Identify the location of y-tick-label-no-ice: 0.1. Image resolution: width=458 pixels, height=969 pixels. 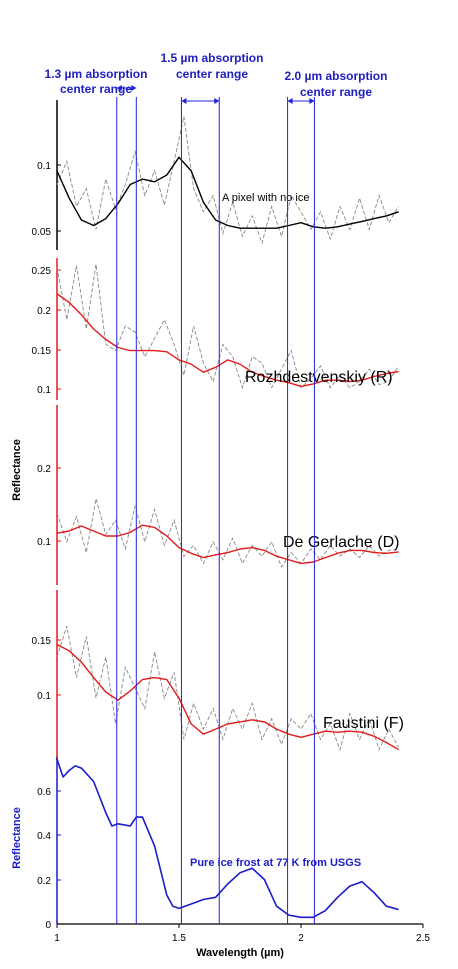
(44, 166).